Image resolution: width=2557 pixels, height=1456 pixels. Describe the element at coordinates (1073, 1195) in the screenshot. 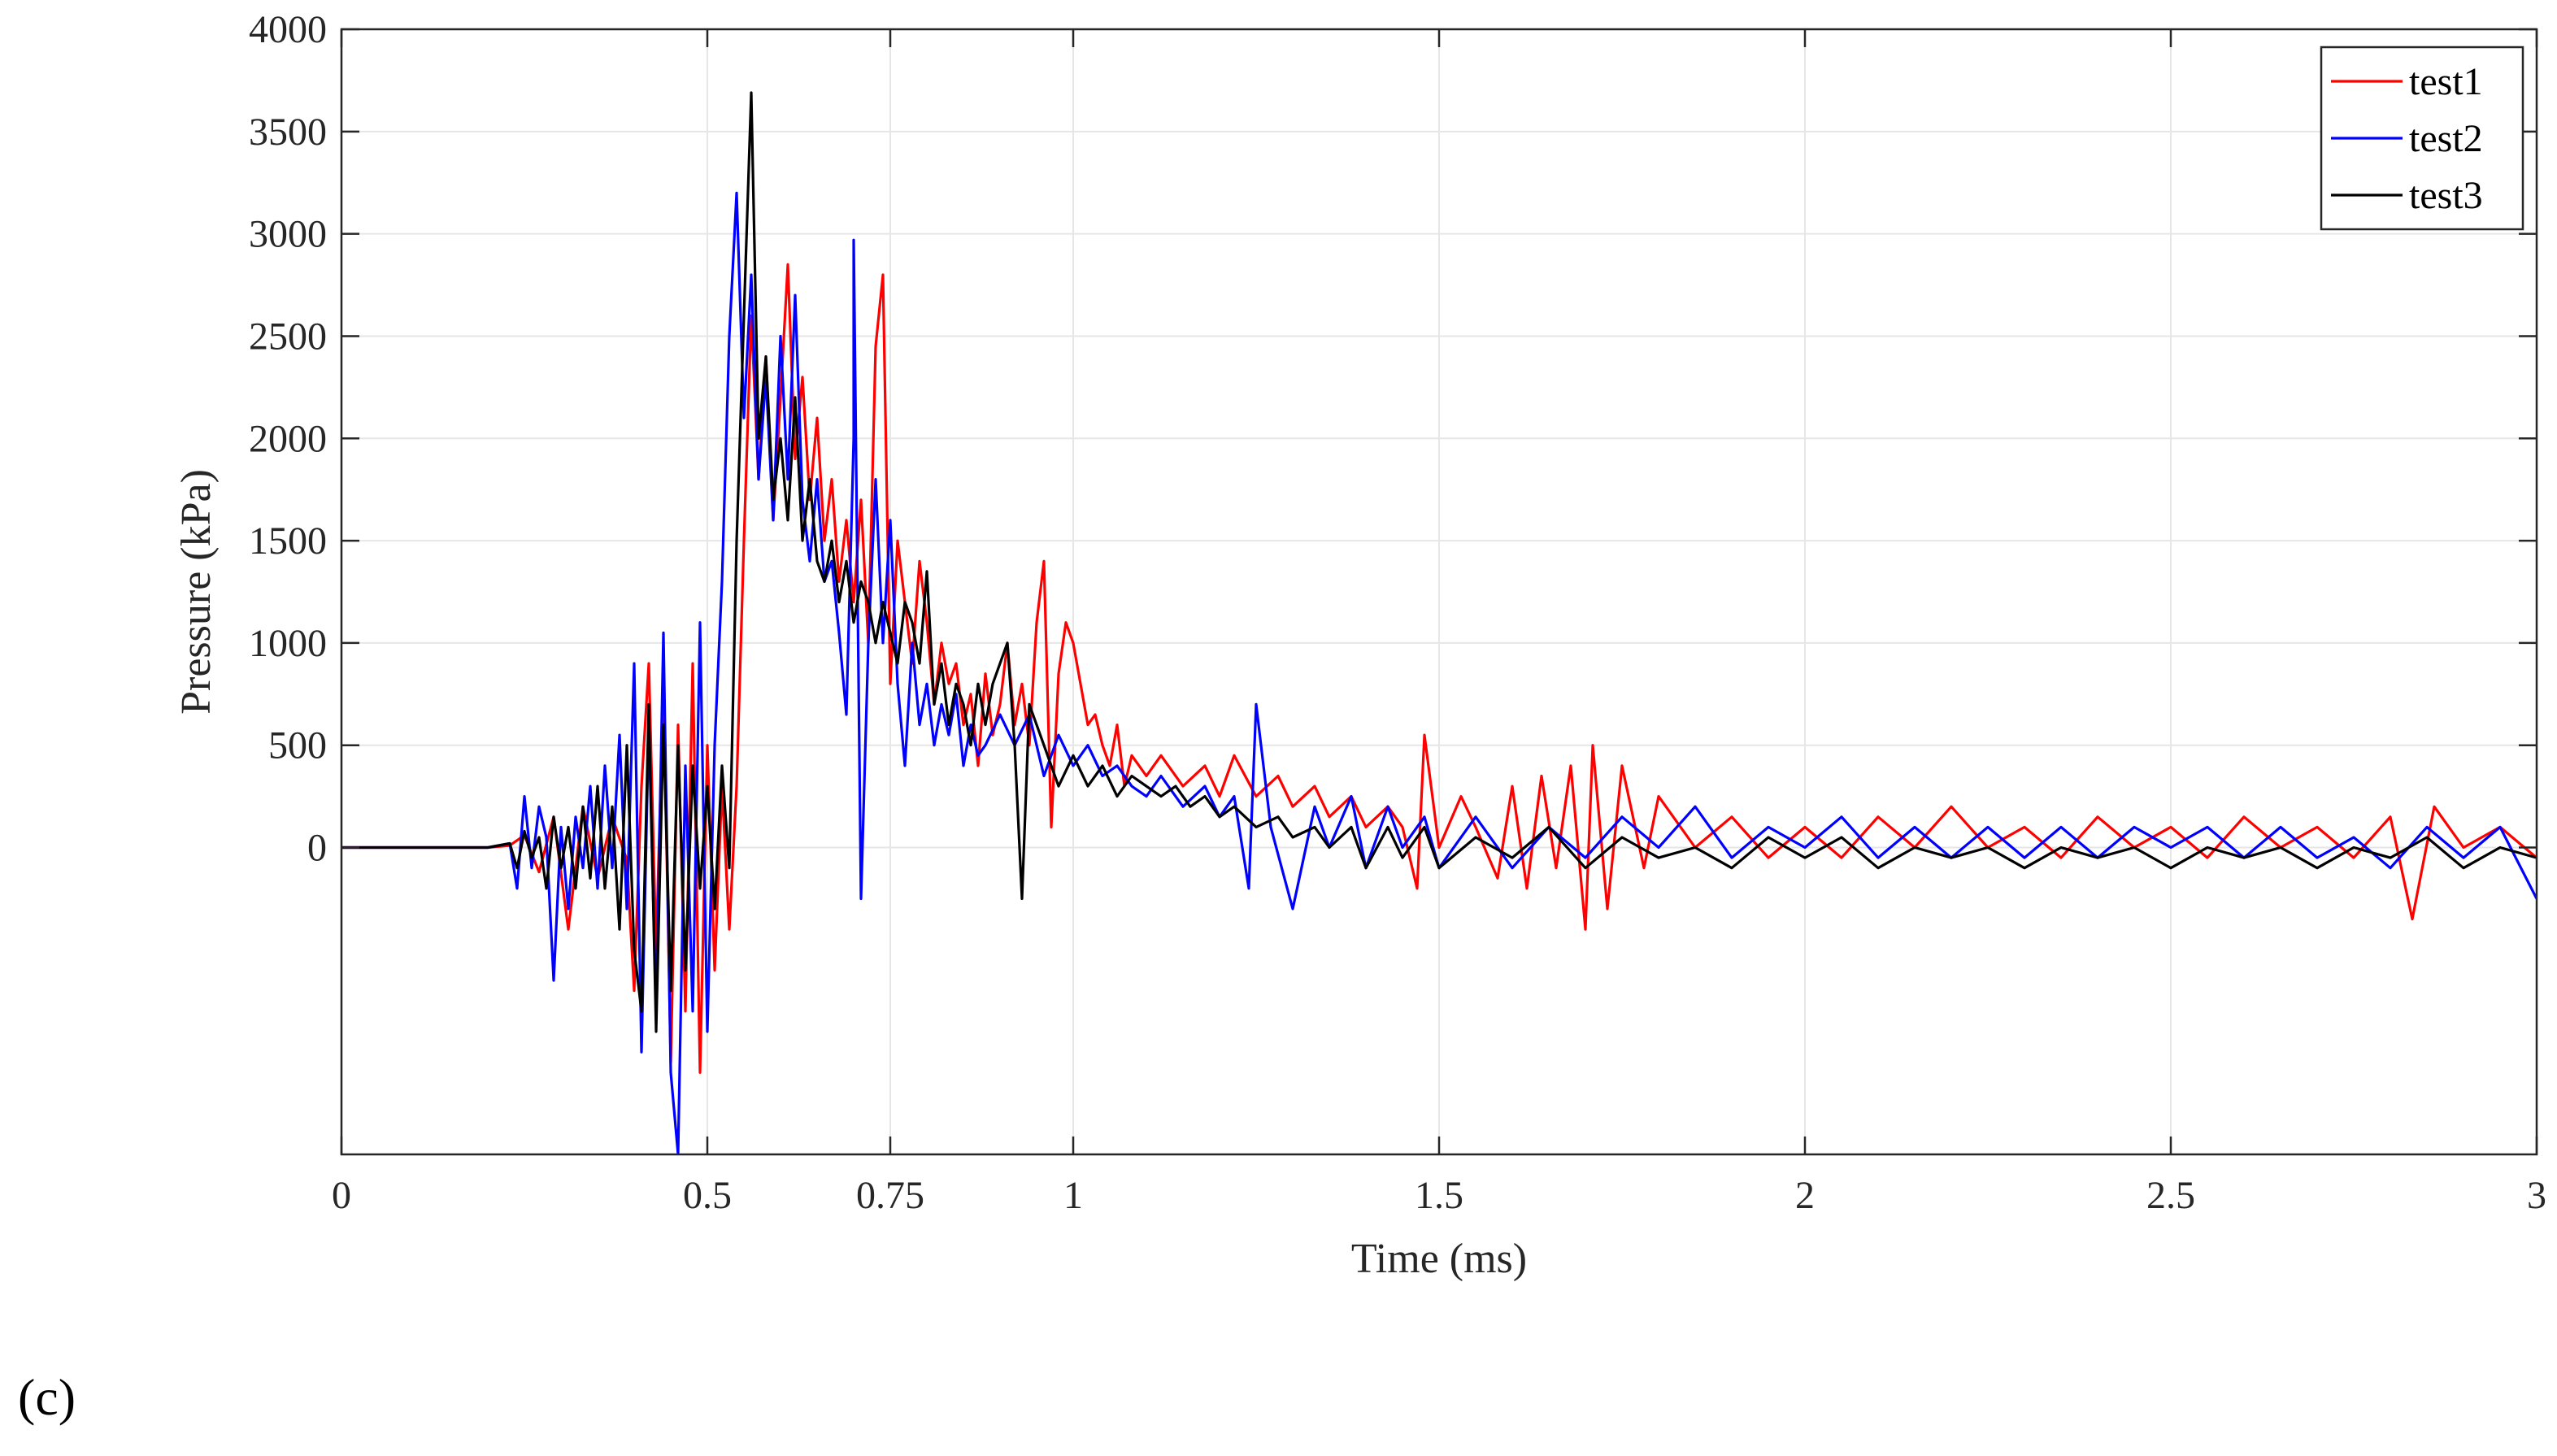

I see `x-tick-label: 1` at that location.